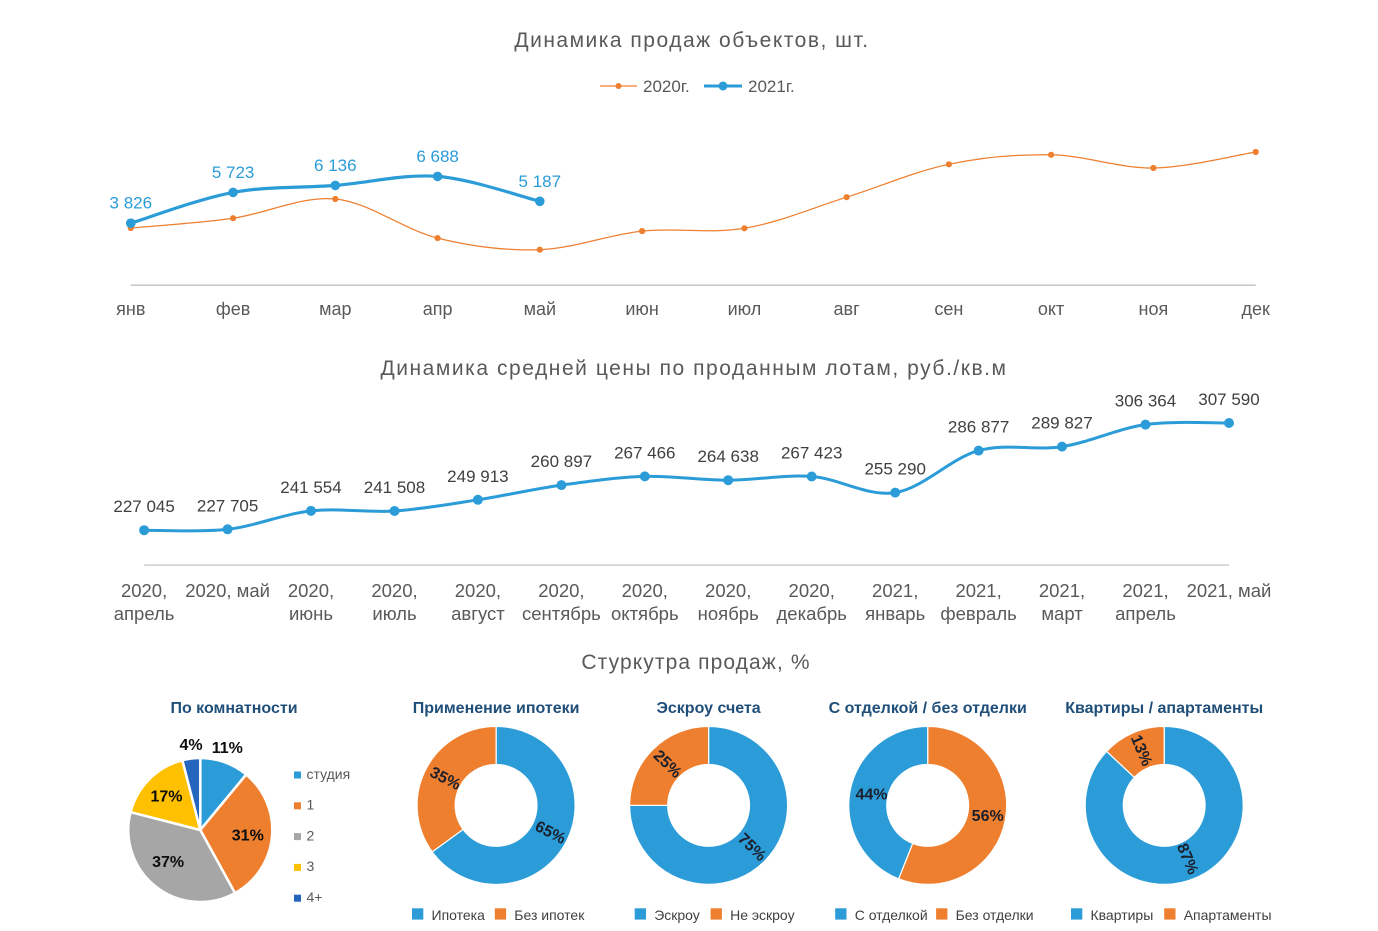  I want to click on svg-text: 2021, май, so click(1229, 590).